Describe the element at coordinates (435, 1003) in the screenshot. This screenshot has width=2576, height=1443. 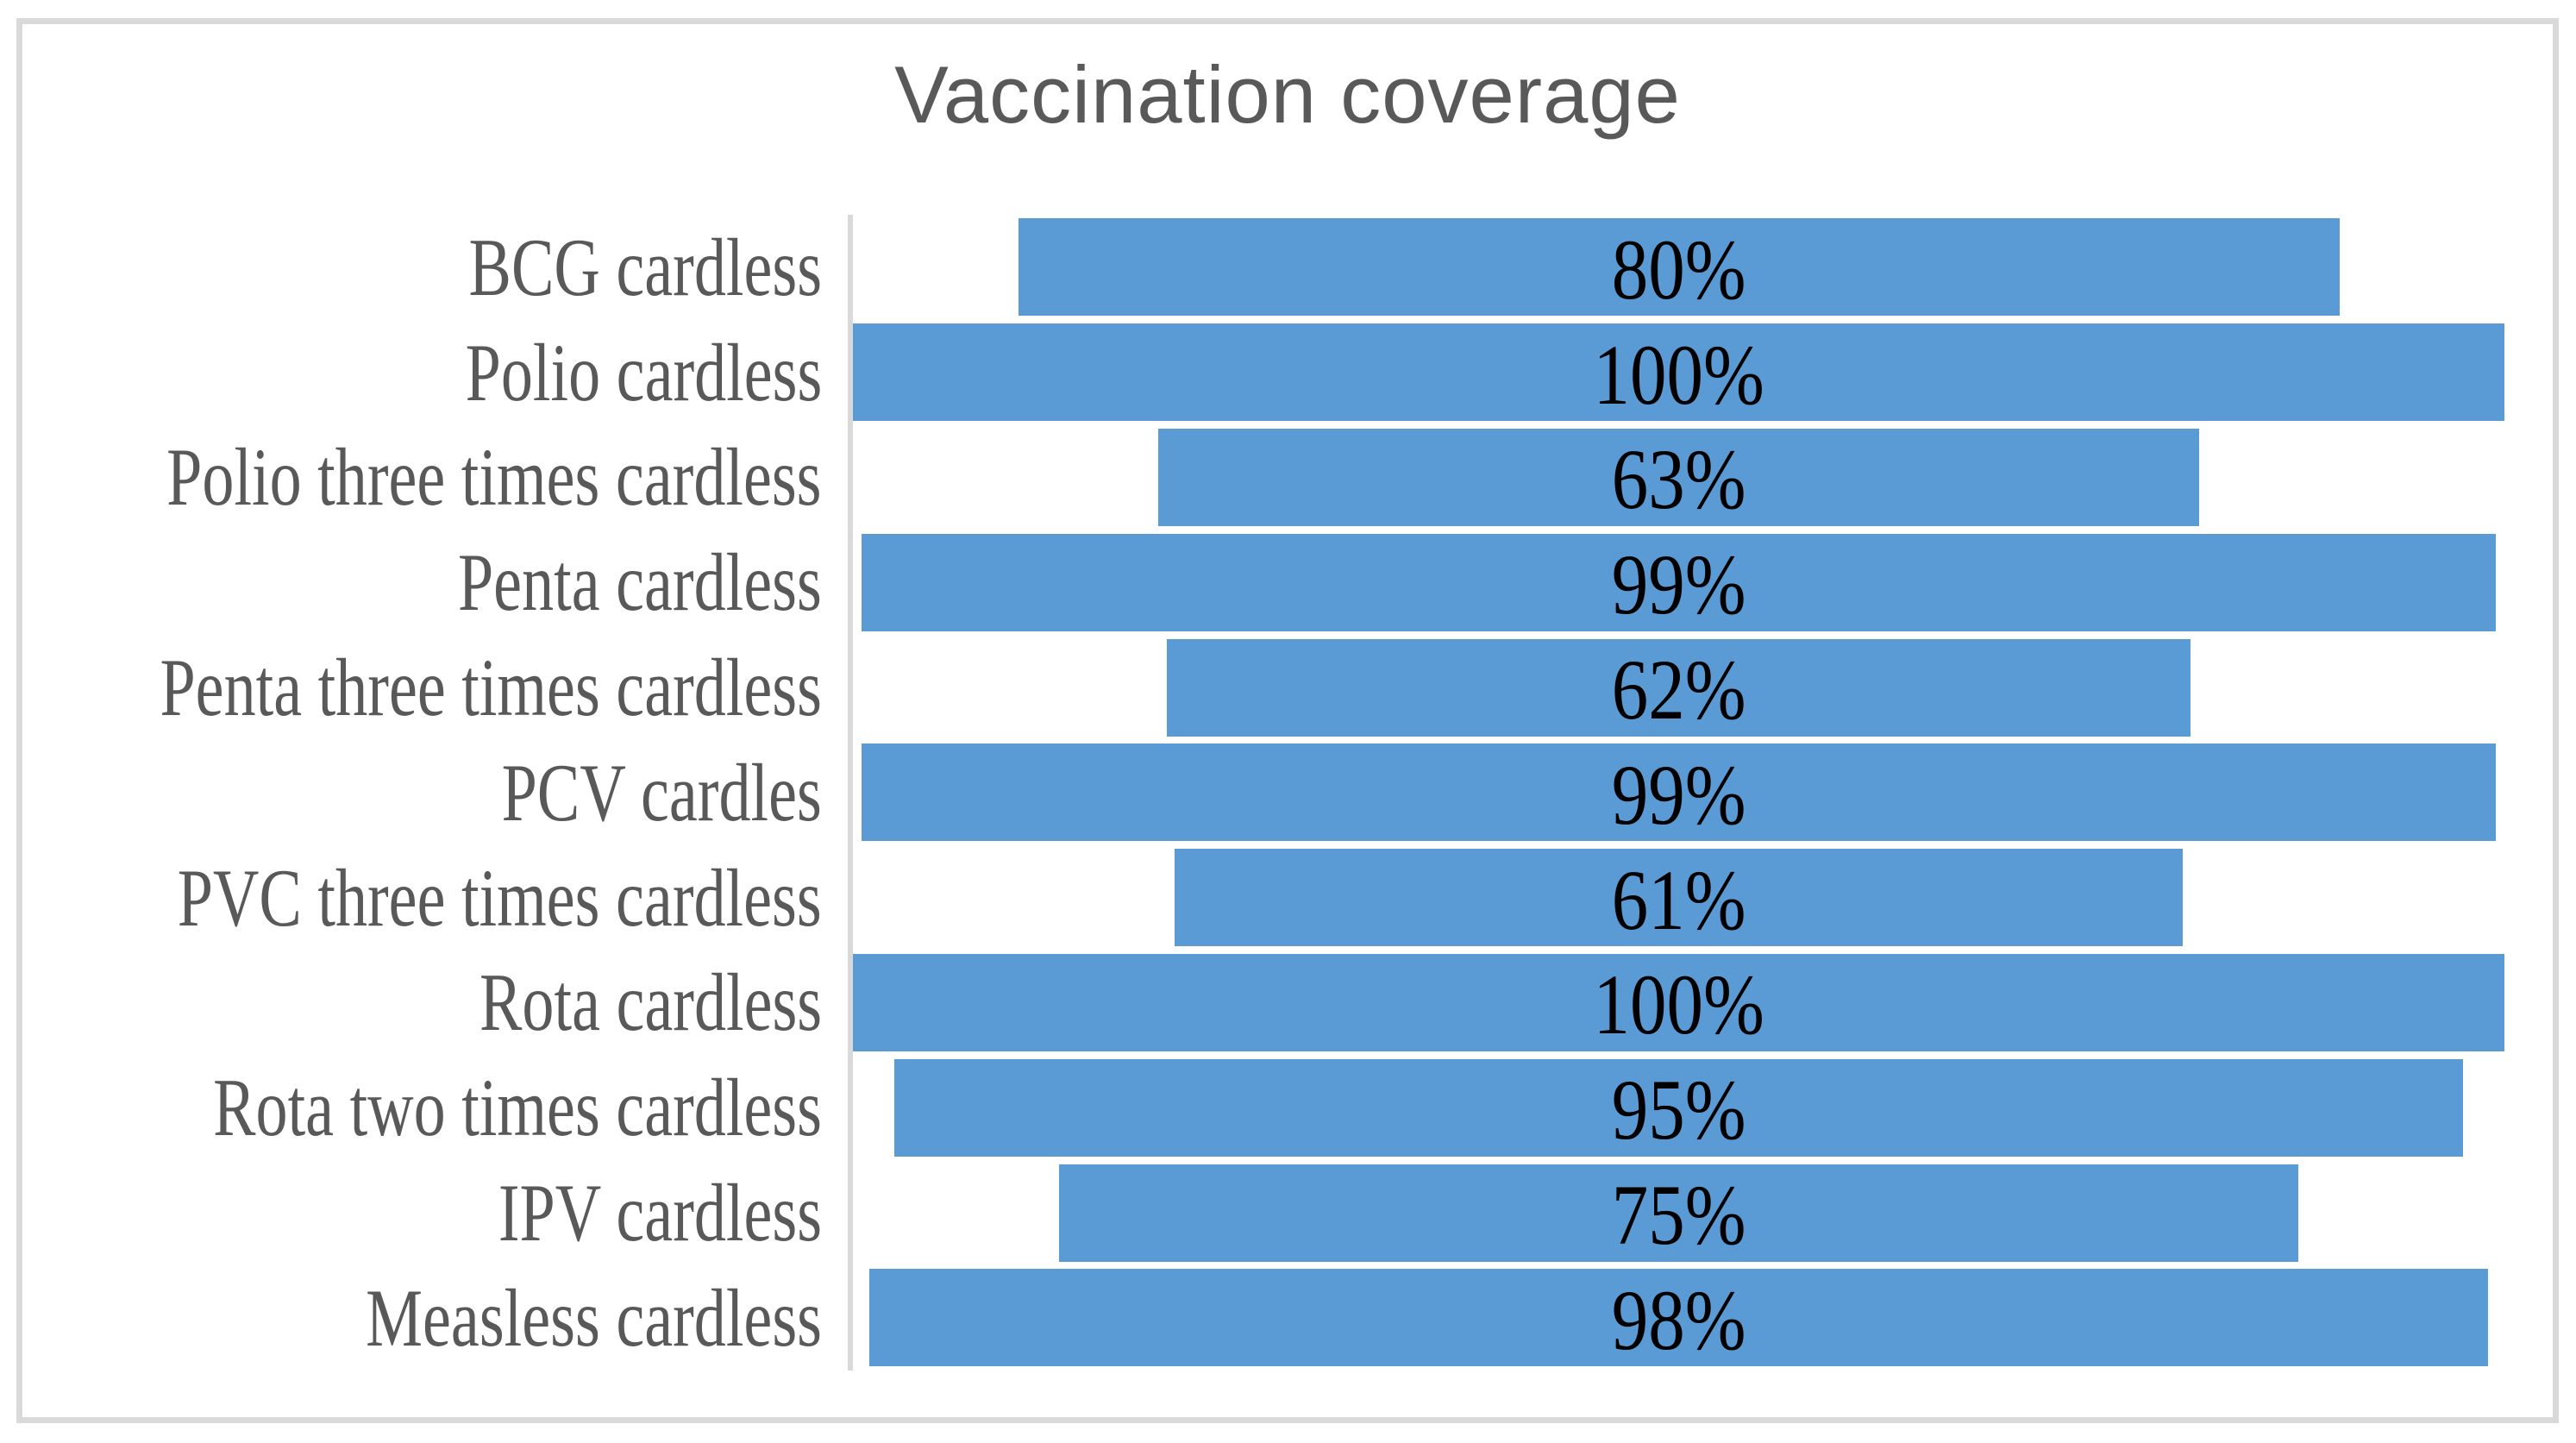
I see `category-label: Rota cardless` at that location.